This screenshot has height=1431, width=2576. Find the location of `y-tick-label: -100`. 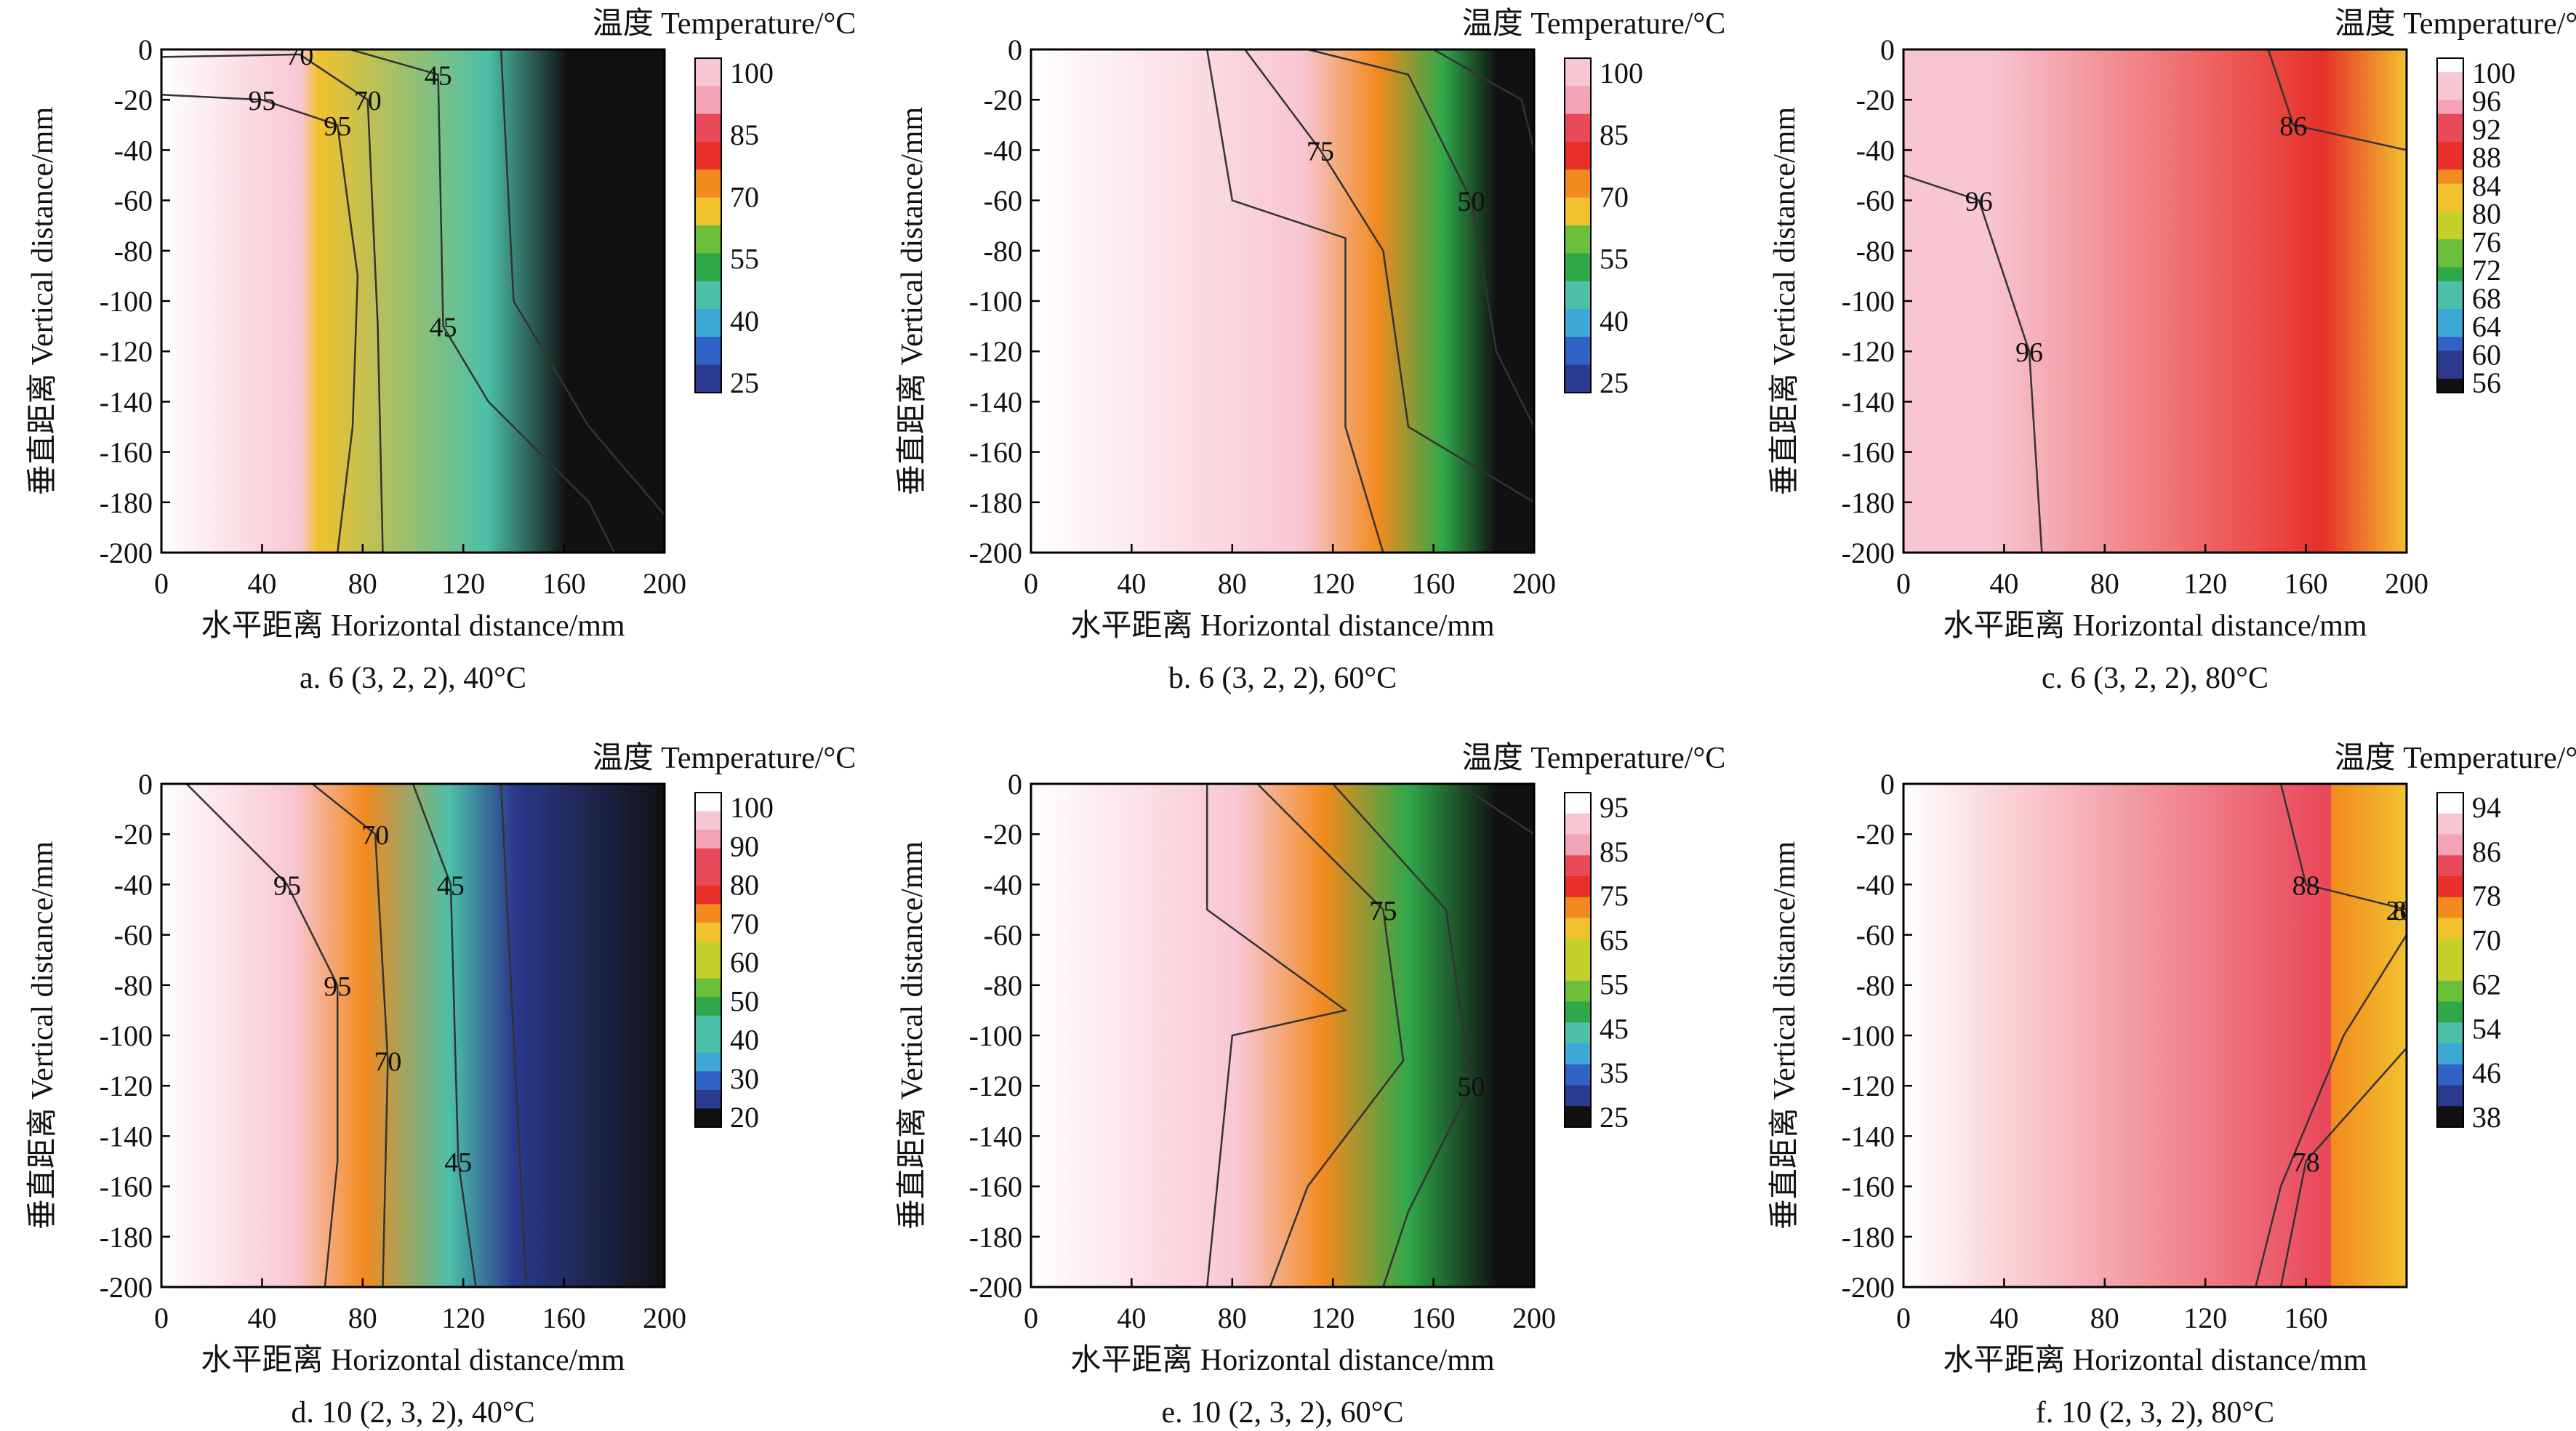

y-tick-label: -100 is located at coordinates (127, 301).